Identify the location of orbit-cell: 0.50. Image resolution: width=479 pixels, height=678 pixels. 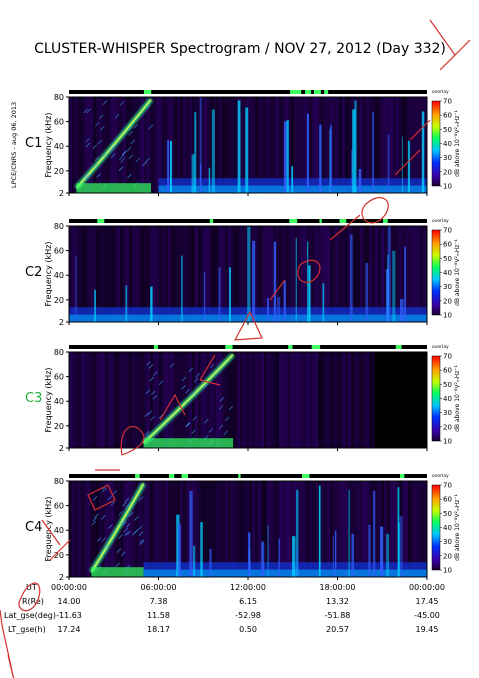
(248, 629).